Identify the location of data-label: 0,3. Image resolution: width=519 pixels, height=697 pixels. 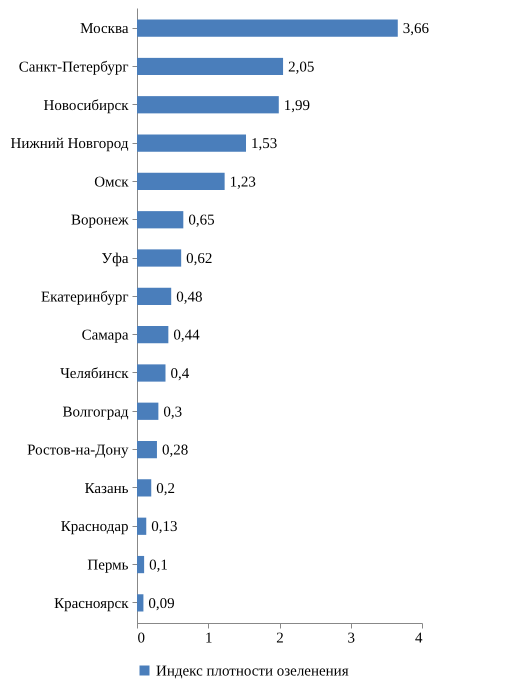
(172, 412).